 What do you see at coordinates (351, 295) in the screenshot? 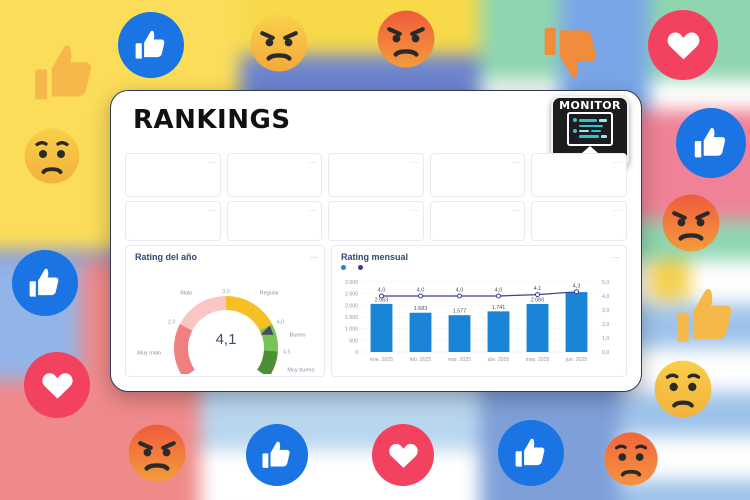
I see `y-axis-left-tick: 2.500` at bounding box center [351, 295].